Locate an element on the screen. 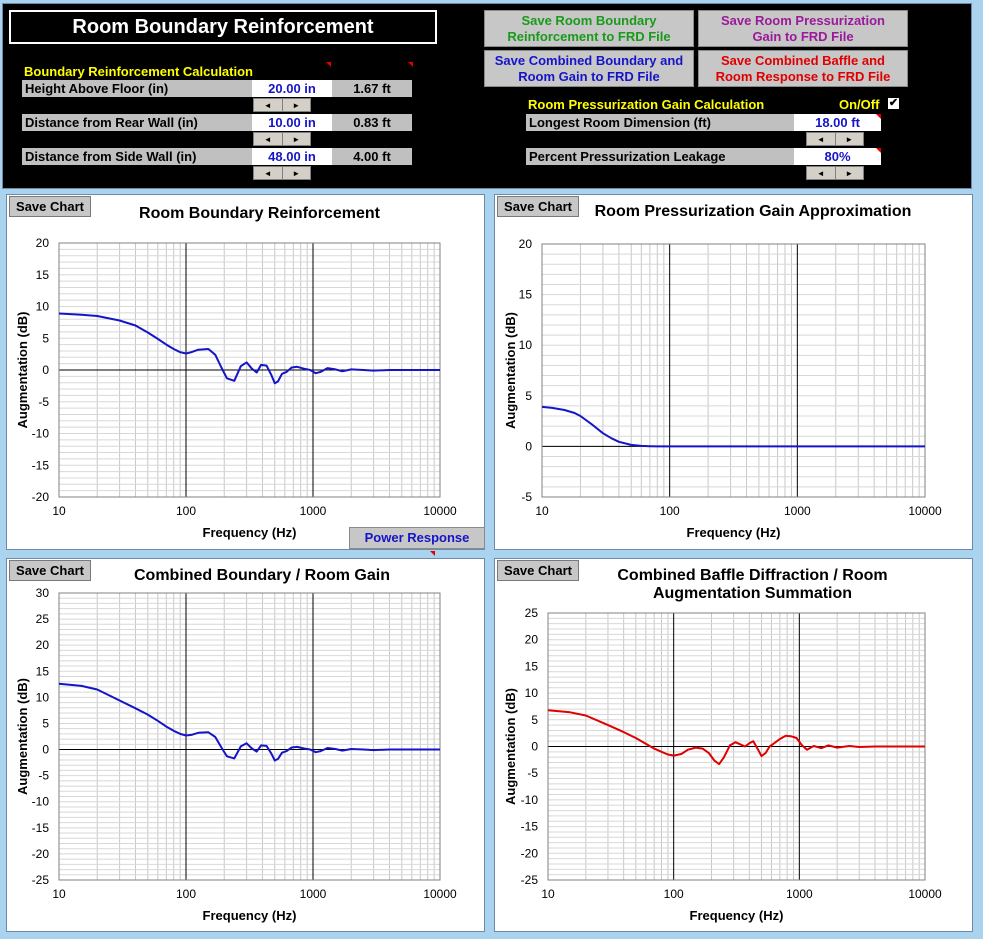 Image resolution: width=983 pixels, height=939 pixels. side-wall-input: 48.00 in is located at coordinates (292, 156).